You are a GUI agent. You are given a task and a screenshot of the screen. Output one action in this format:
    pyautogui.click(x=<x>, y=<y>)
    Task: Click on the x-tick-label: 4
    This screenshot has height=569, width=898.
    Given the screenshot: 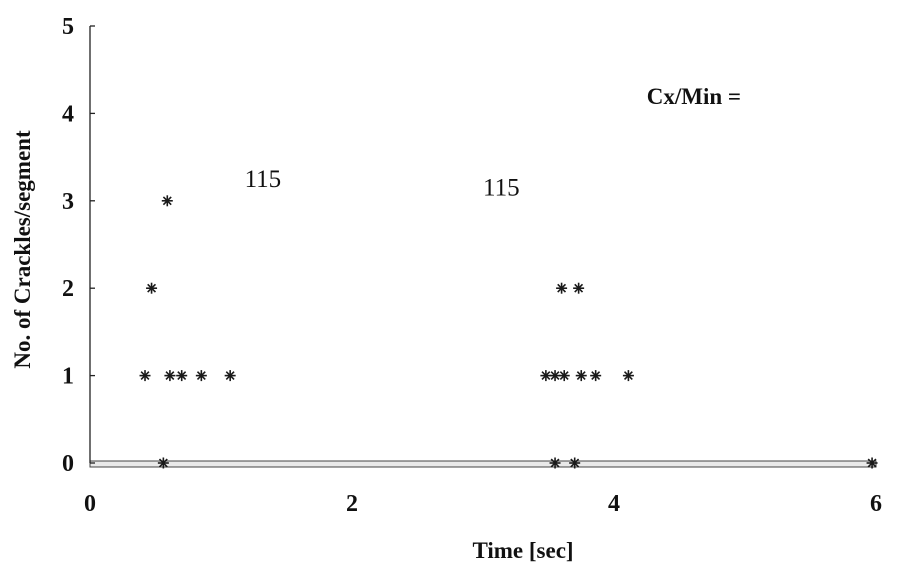 What is the action you would take?
    pyautogui.click(x=614, y=504)
    